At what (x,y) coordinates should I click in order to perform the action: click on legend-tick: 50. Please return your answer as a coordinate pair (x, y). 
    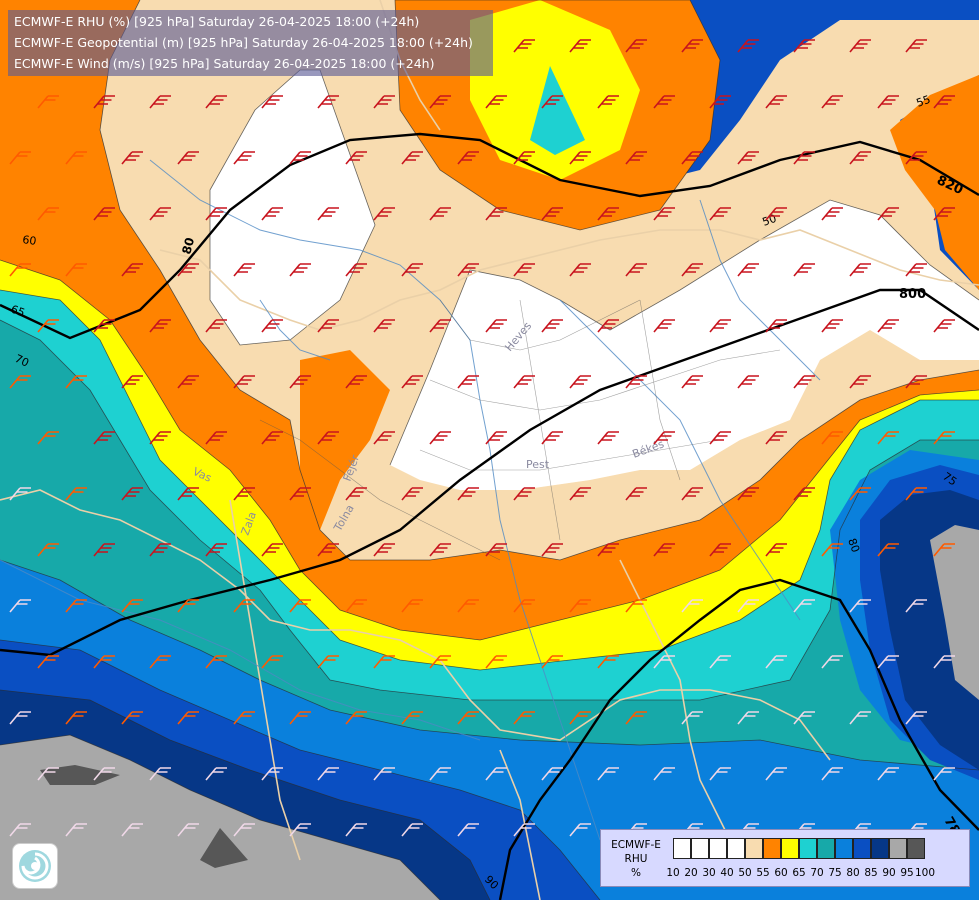
    Looking at the image, I should click on (745, 873).